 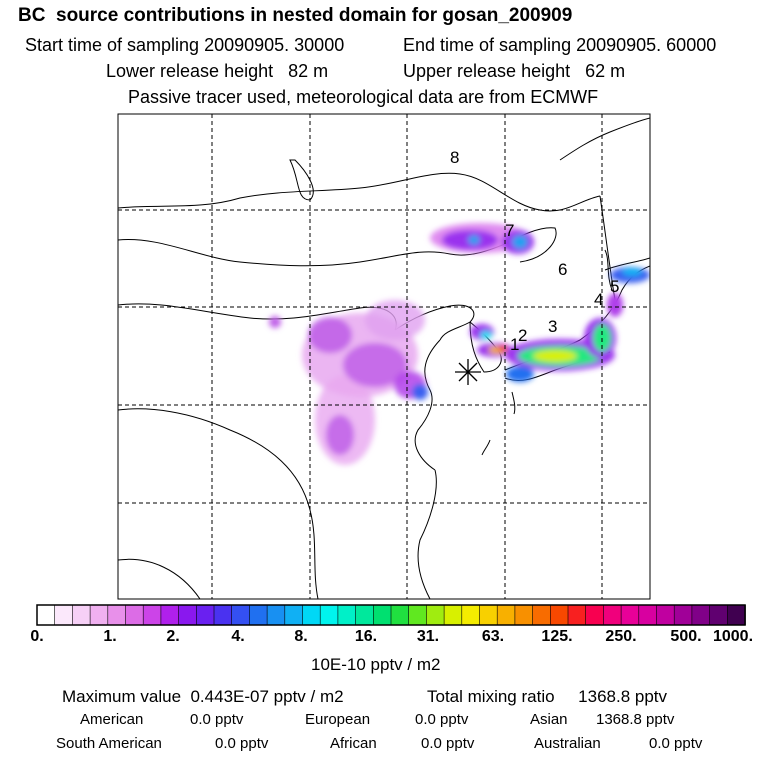 I want to click on colorbar-tick: 250., so click(x=621, y=636).